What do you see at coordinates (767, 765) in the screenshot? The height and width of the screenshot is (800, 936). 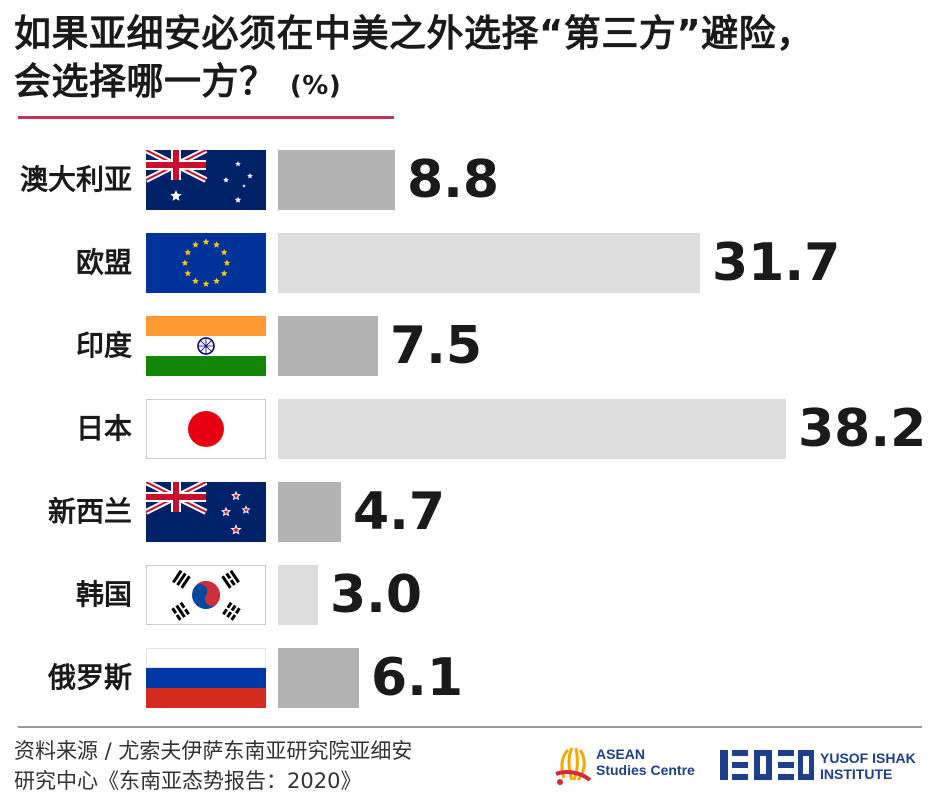 I see `iseas-logo-mark-icon` at bounding box center [767, 765].